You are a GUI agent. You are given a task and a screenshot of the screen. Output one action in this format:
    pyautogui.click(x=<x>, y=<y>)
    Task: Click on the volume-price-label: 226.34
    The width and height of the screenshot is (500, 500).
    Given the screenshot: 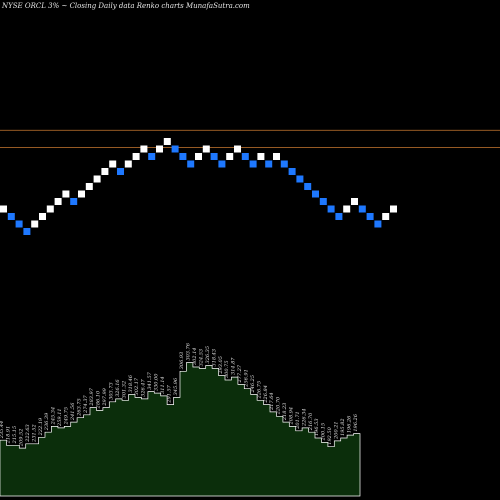 What is the action you would take?
    pyautogui.click(x=304, y=417)
    